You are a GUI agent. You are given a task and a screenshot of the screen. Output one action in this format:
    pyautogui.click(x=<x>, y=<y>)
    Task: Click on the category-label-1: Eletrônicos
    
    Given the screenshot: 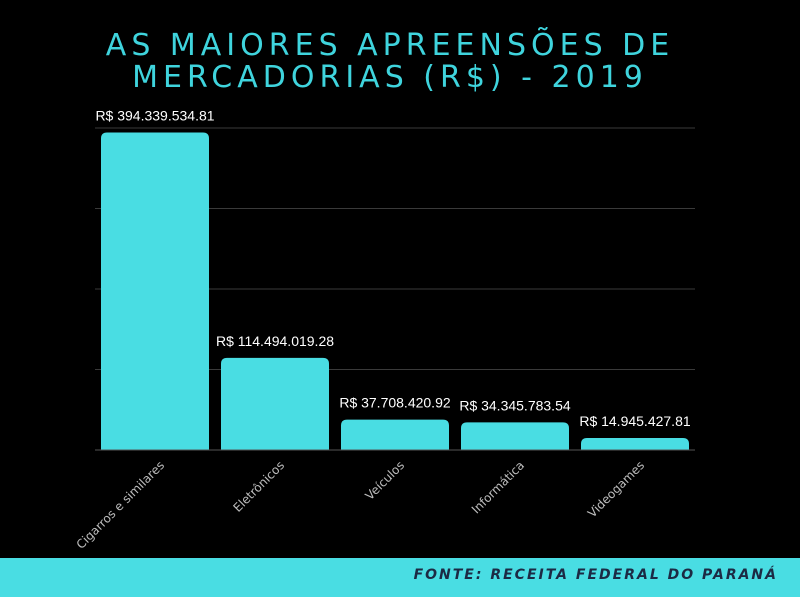 What is the action you would take?
    pyautogui.click(x=258, y=486)
    